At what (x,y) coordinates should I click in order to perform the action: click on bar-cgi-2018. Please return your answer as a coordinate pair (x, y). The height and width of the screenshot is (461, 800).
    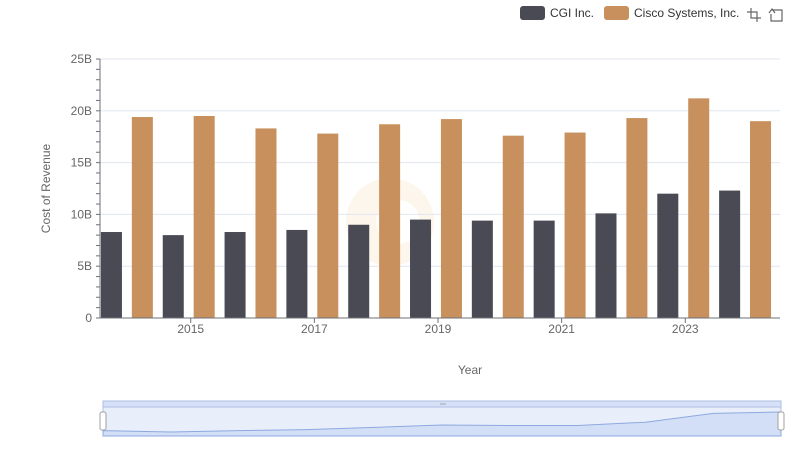
    Looking at the image, I should click on (359, 271).